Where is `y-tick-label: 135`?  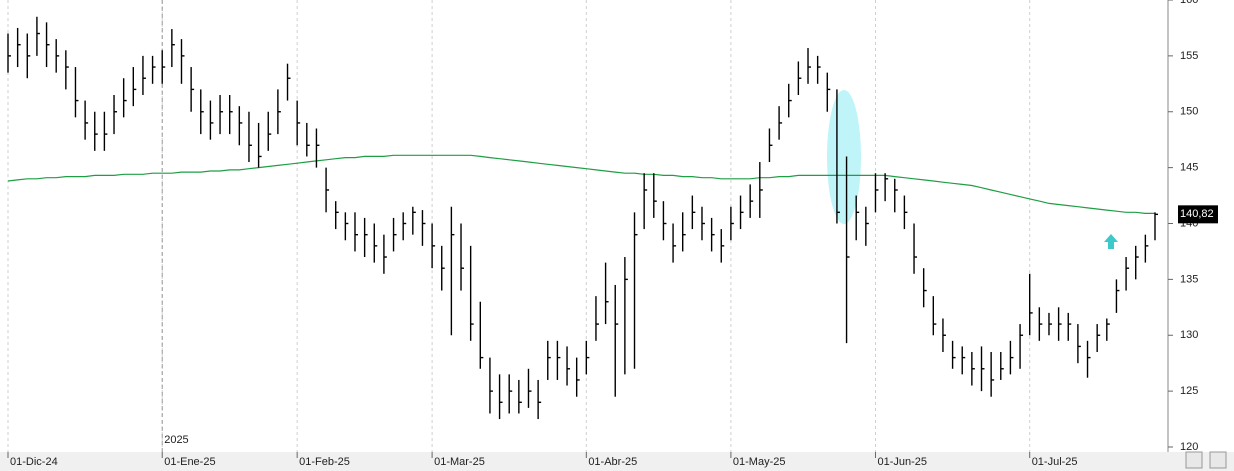 y-tick-label: 135 is located at coordinates (1189, 279).